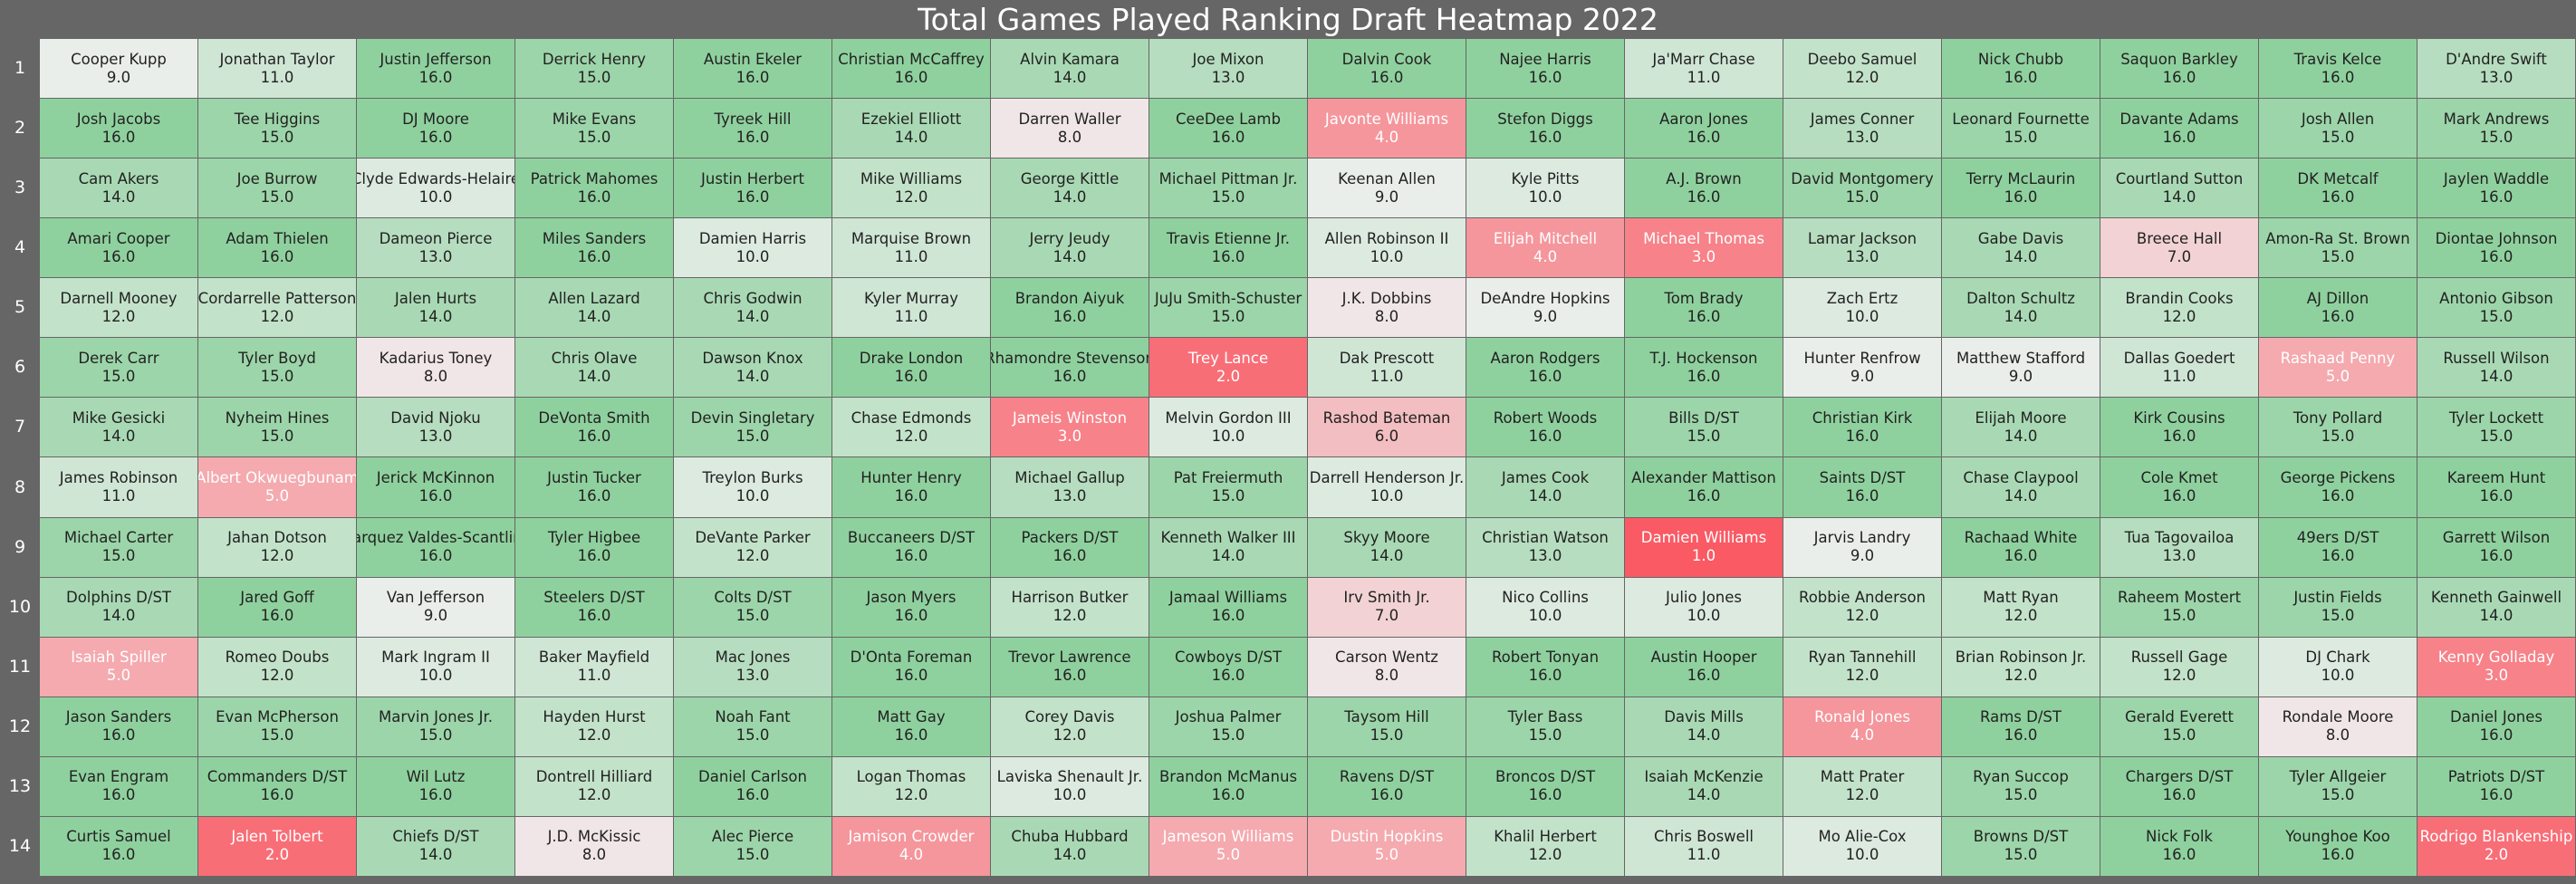 This screenshot has height=884, width=2576. Describe the element at coordinates (1070, 358) in the screenshot. I see `player-name: Rhamondre Stevenson` at that location.